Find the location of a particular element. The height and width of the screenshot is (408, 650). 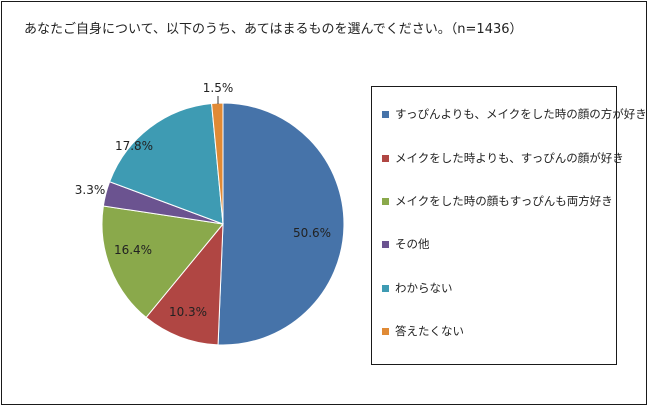

legend-label: その他 is located at coordinates (412, 244).